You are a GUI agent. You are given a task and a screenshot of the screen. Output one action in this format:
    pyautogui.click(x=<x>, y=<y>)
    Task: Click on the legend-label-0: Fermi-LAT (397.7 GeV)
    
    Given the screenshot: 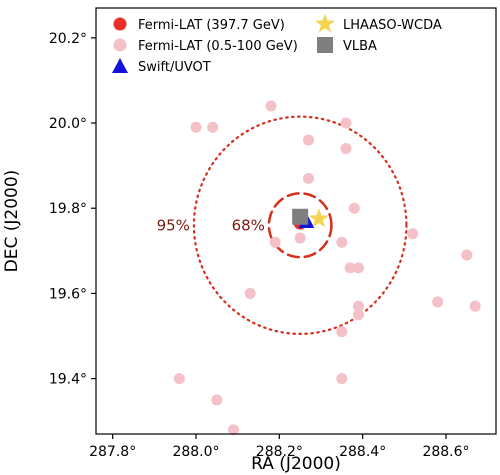 What is the action you would take?
    pyautogui.click(x=211, y=25)
    